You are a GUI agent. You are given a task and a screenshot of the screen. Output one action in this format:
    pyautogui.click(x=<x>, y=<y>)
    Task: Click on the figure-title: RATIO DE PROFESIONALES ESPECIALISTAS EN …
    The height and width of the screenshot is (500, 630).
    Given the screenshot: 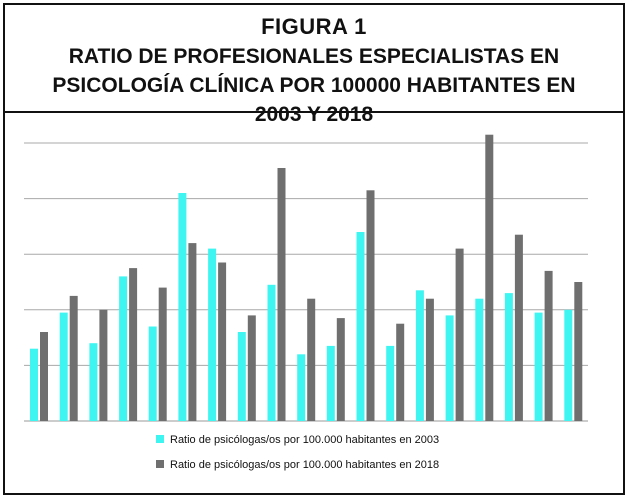 What is the action you would take?
    pyautogui.click(x=314, y=85)
    